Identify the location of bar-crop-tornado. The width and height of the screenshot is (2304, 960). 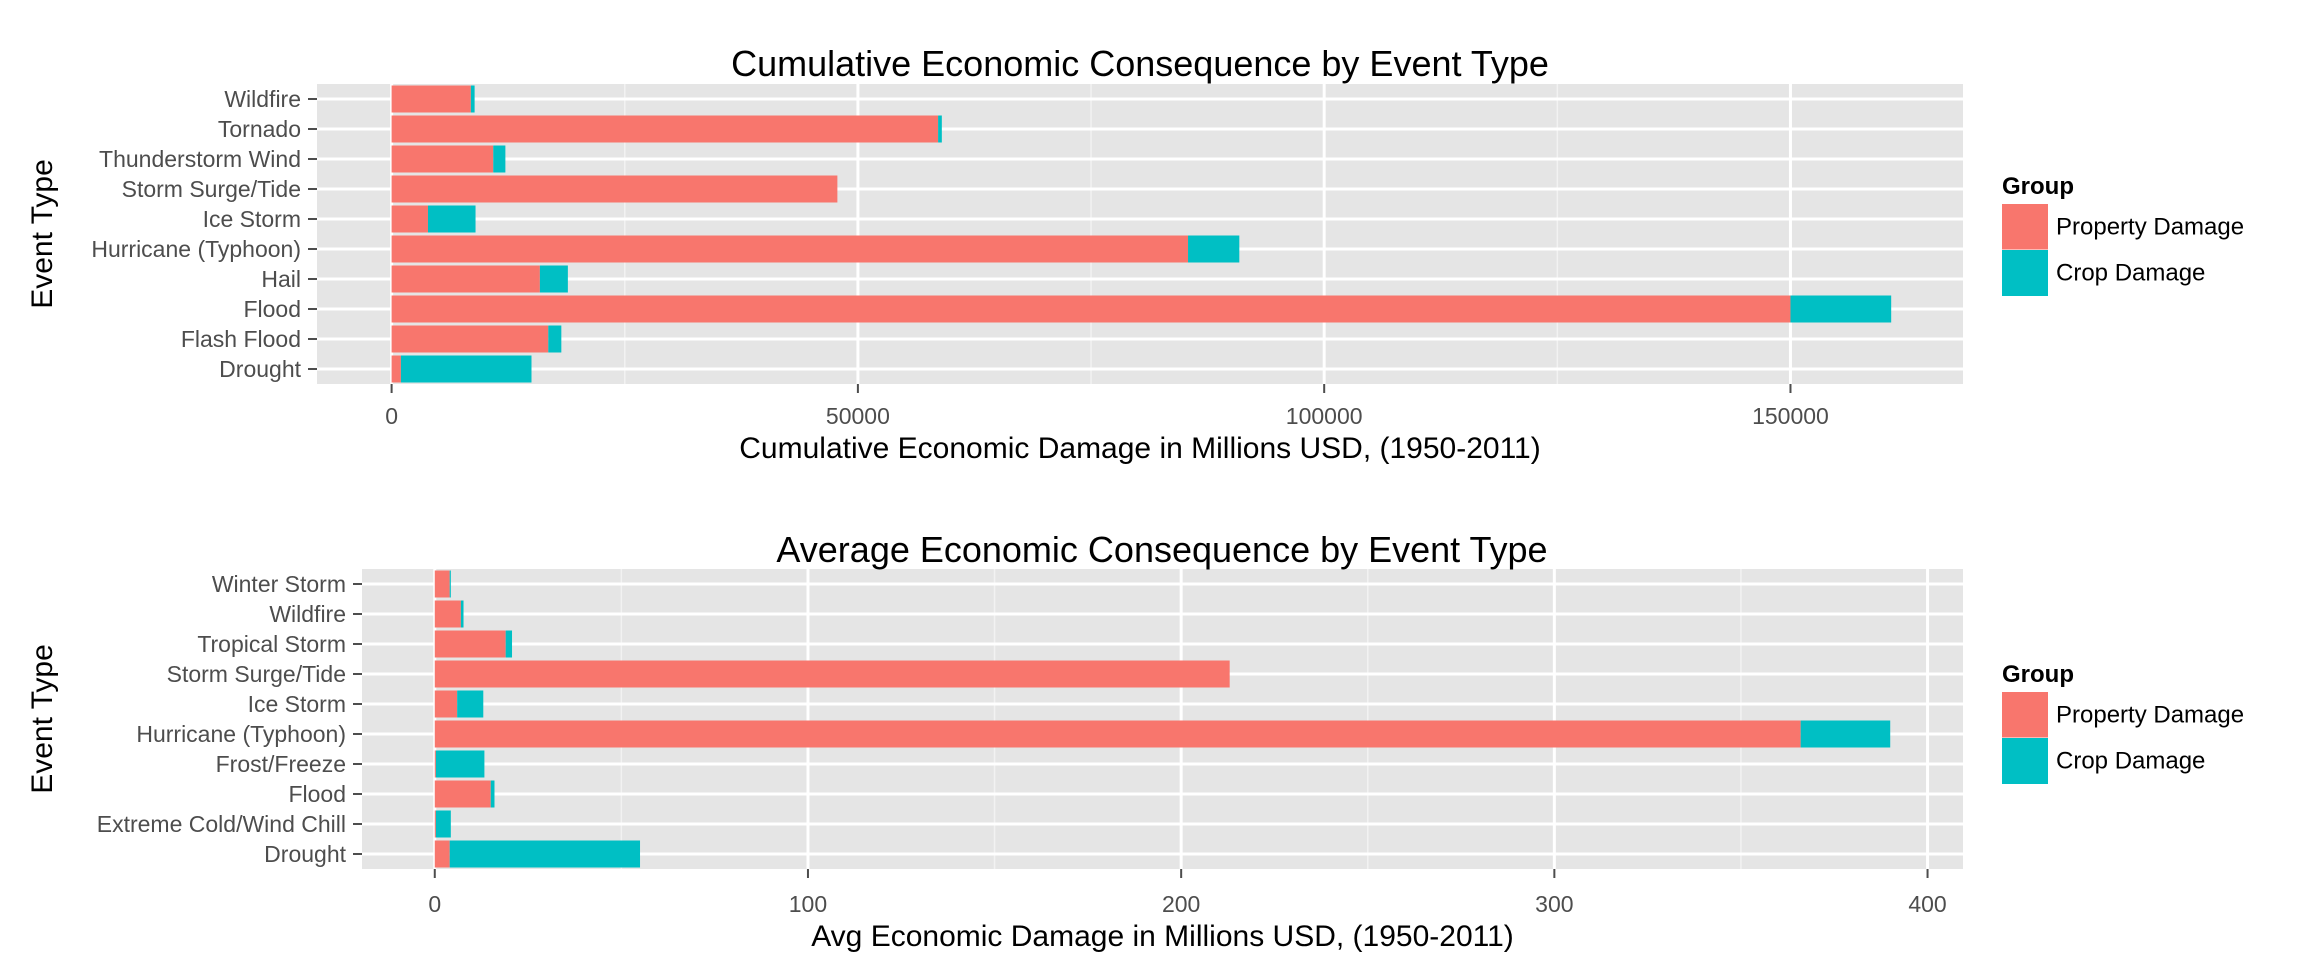
(940, 129).